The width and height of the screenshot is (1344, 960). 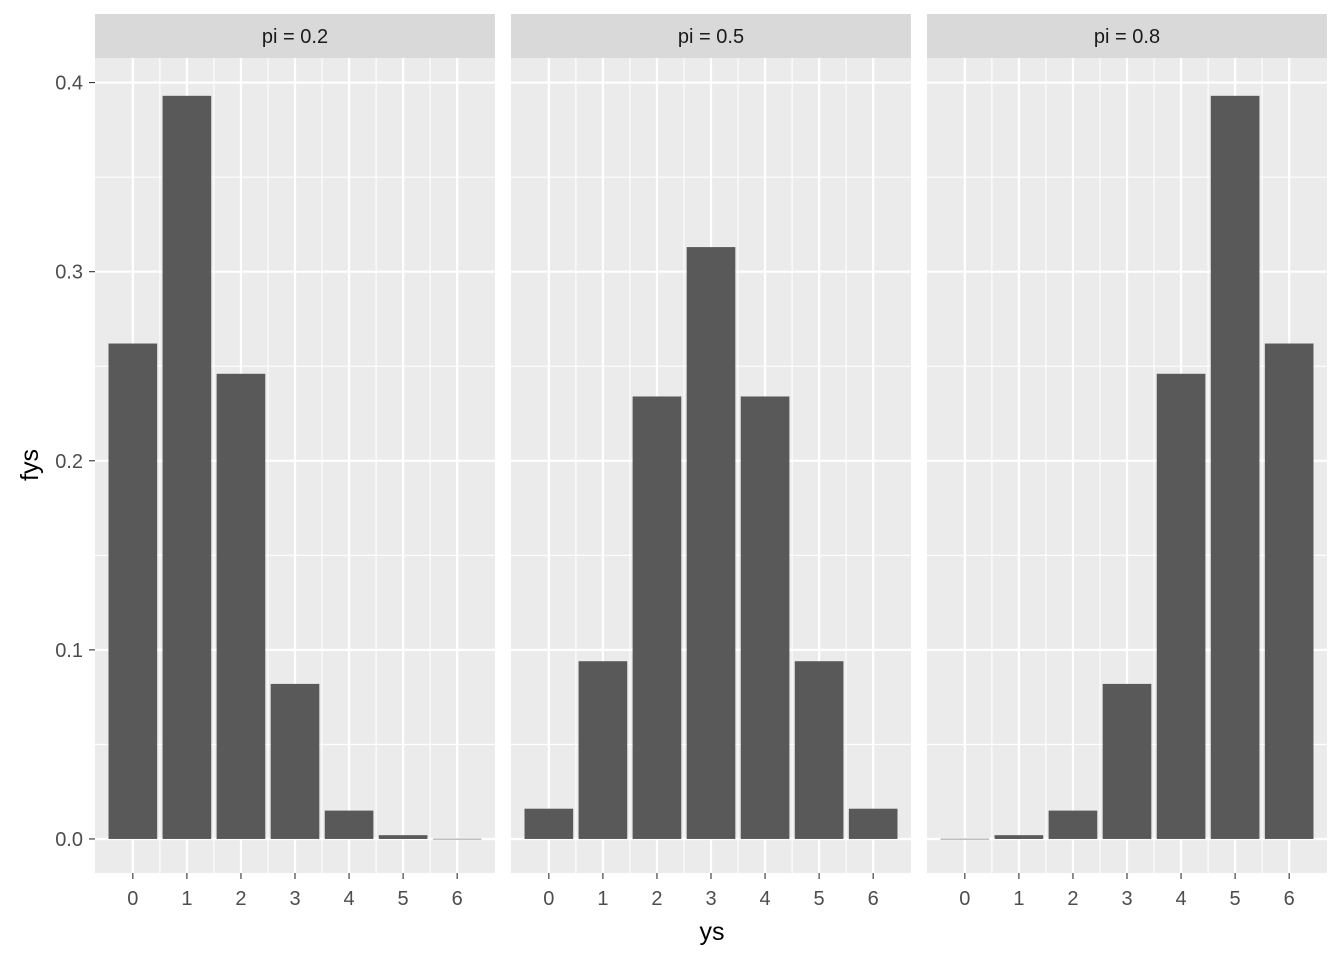 What do you see at coordinates (69, 273) in the screenshot?
I see `y-tick-label: 0.3` at bounding box center [69, 273].